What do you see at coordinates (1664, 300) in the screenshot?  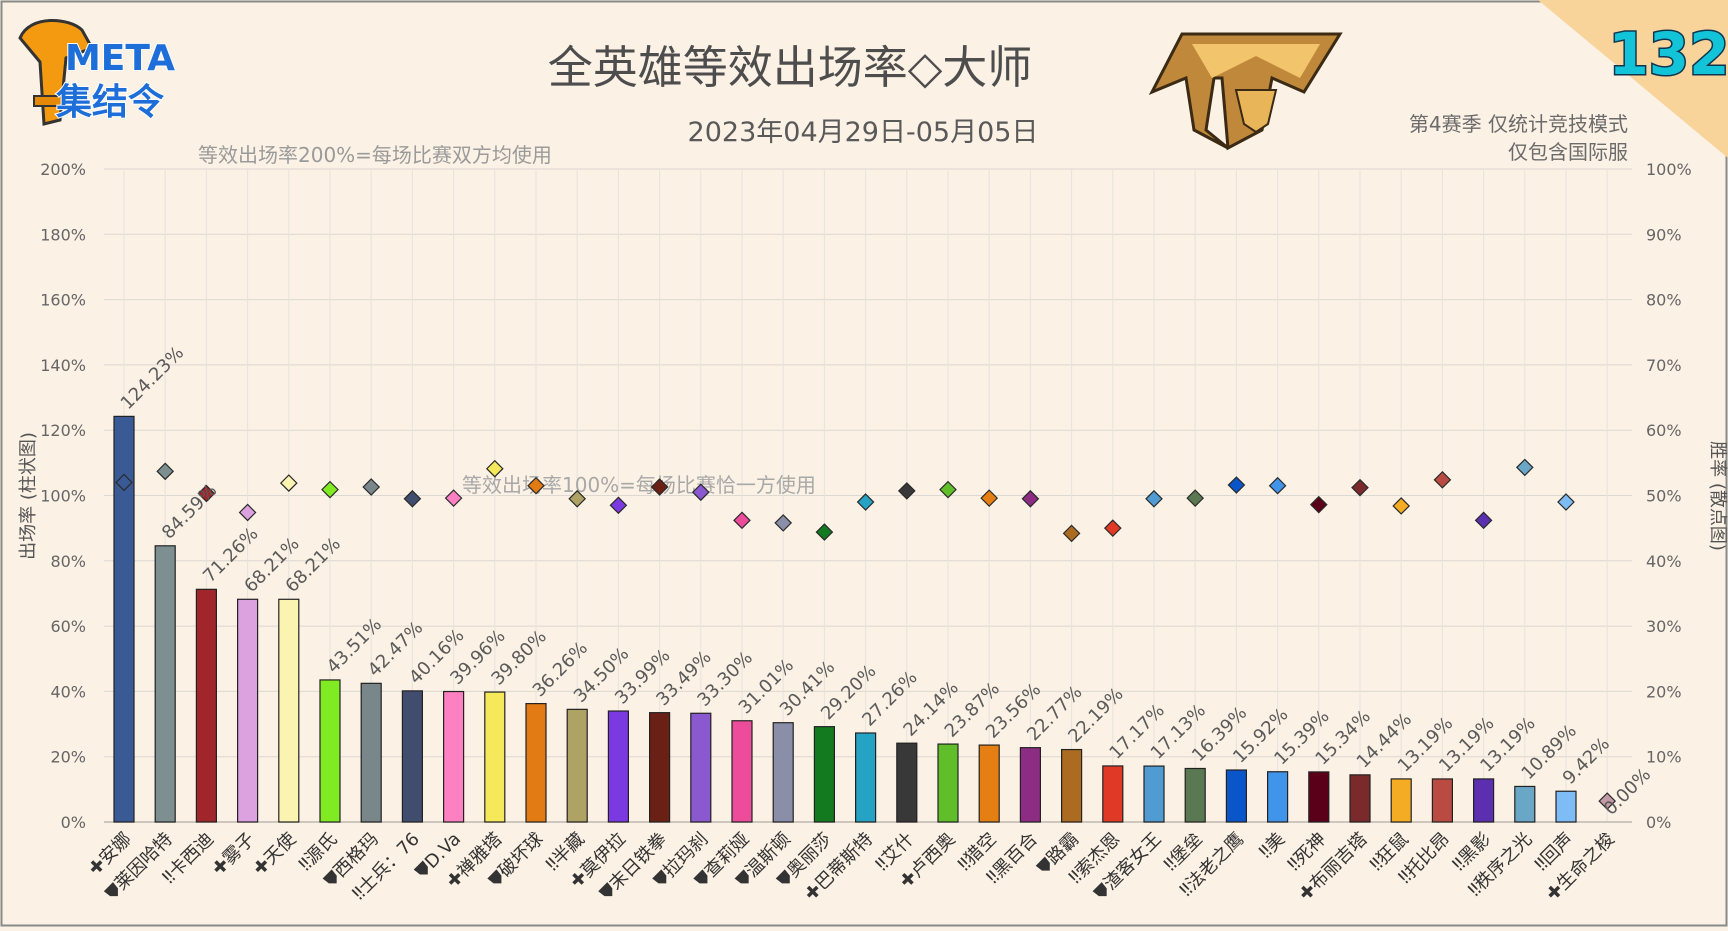 I see `y-tick-right: 80%` at bounding box center [1664, 300].